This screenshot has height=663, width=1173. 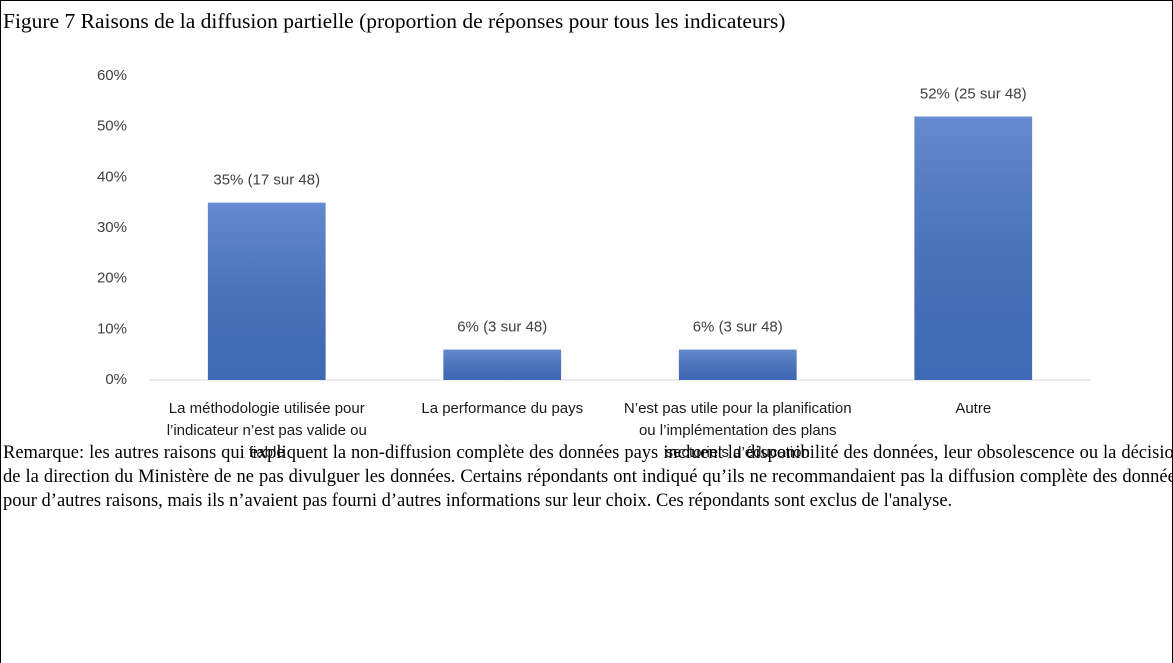 I want to click on x-tick-label: La performance du pays, so click(x=502, y=408).